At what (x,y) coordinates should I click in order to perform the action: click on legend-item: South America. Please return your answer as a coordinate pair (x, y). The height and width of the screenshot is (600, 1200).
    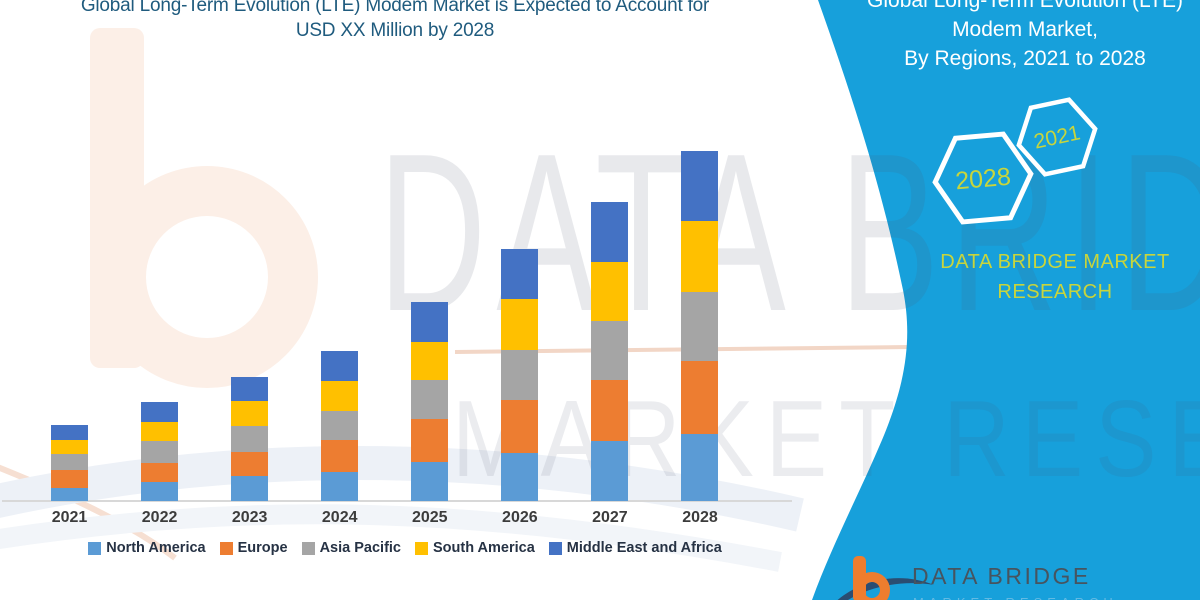
    Looking at the image, I should click on (475, 548).